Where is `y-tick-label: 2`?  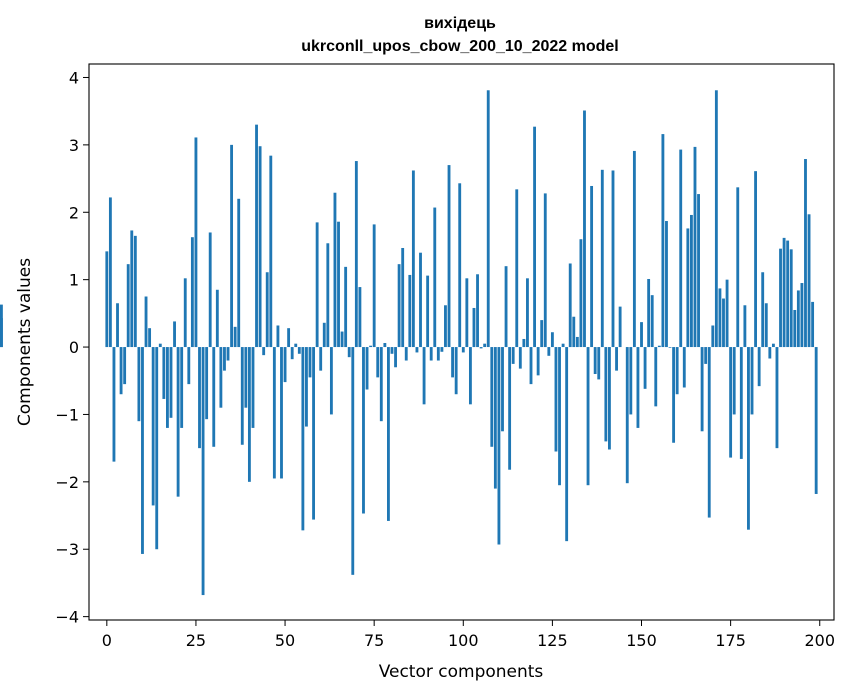 y-tick-label: 2 is located at coordinates (74, 212).